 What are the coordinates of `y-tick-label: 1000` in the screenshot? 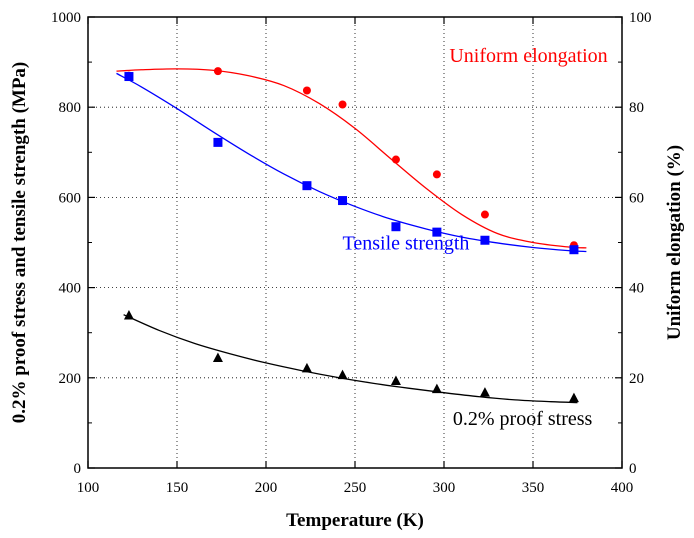 It's located at (66, 18).